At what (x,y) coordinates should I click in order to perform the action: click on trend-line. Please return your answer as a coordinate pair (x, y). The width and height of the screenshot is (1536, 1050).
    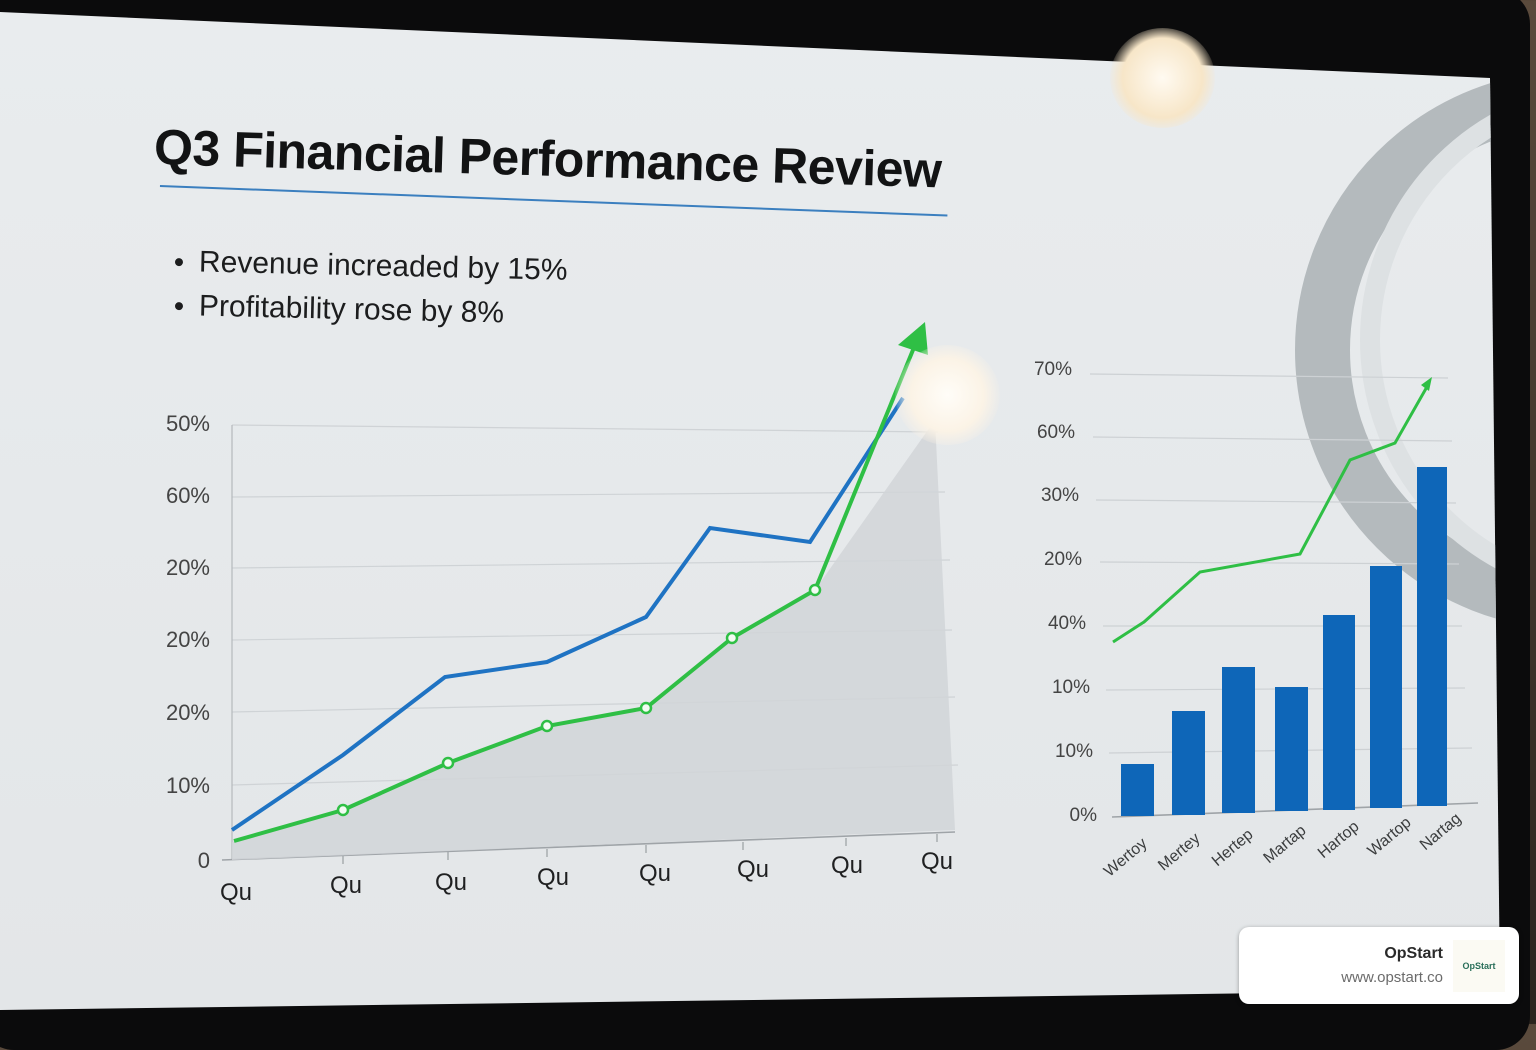
    Looking at the image, I should click on (1271, 514).